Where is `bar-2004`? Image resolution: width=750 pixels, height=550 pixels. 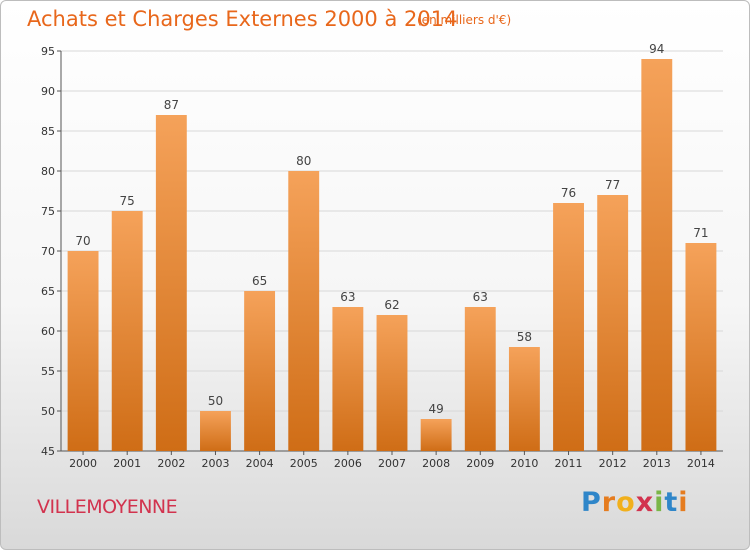
bar-2004 is located at coordinates (260, 371).